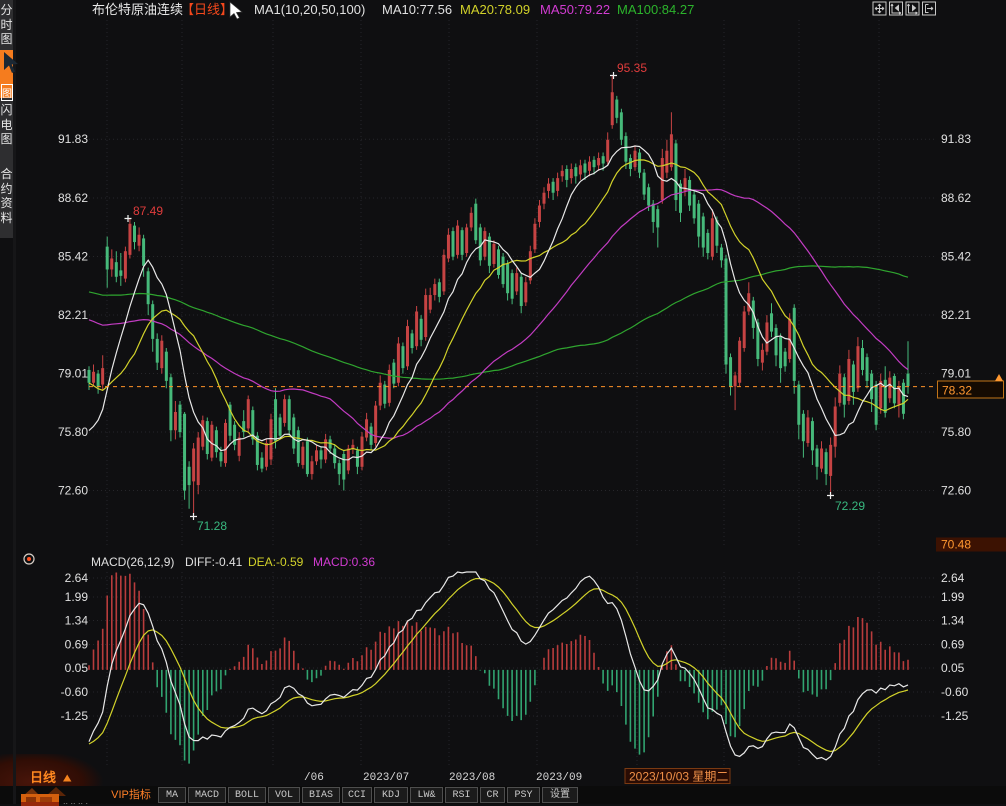 This screenshot has height=806, width=1006. What do you see at coordinates (276, 562) in the screenshot?
I see `svg-text: DEA:-0.59` at bounding box center [276, 562].